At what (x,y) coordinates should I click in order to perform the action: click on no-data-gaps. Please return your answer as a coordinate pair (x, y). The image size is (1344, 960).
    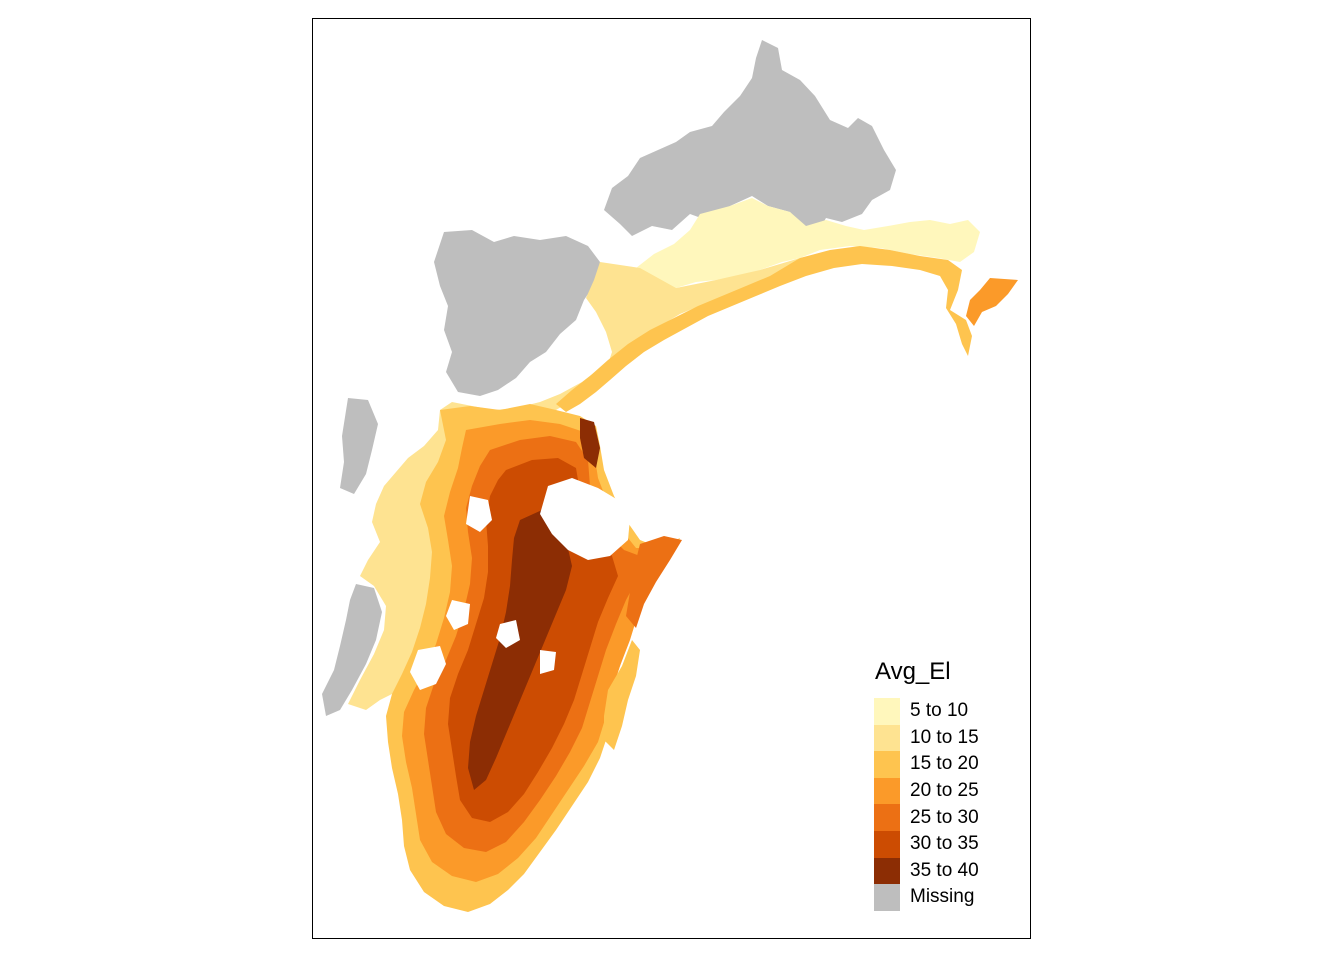
    Looking at the image, I should click on (520, 584).